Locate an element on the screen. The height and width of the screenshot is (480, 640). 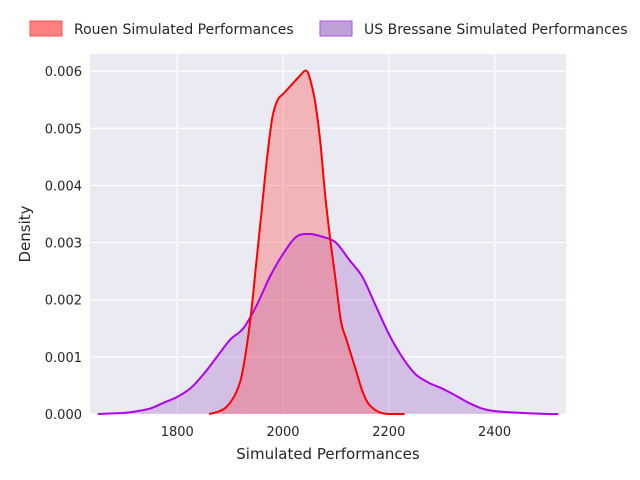
y-tick-label: 0.003 is located at coordinates (63, 244).